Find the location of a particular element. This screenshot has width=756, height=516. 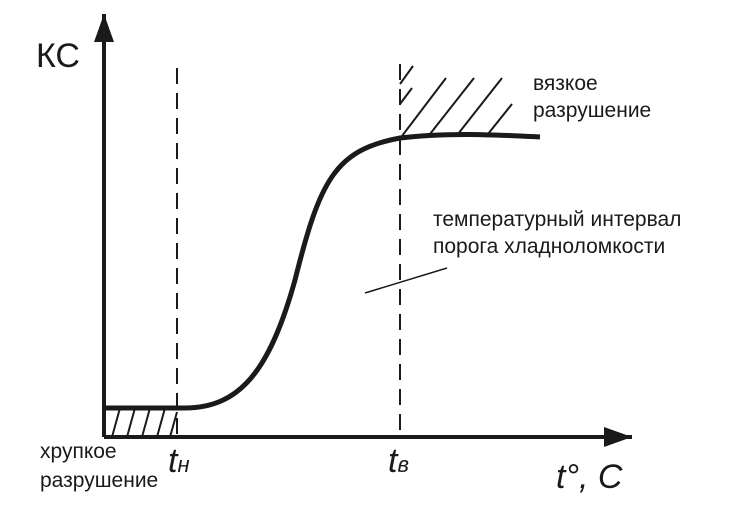

marker: tн is located at coordinates (179, 461).